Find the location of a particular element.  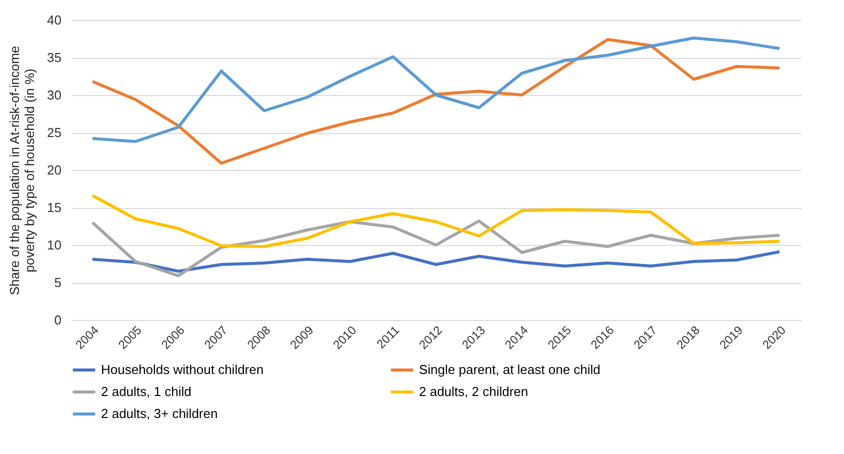

legend-label: 2 adults, 2 children is located at coordinates (473, 391).